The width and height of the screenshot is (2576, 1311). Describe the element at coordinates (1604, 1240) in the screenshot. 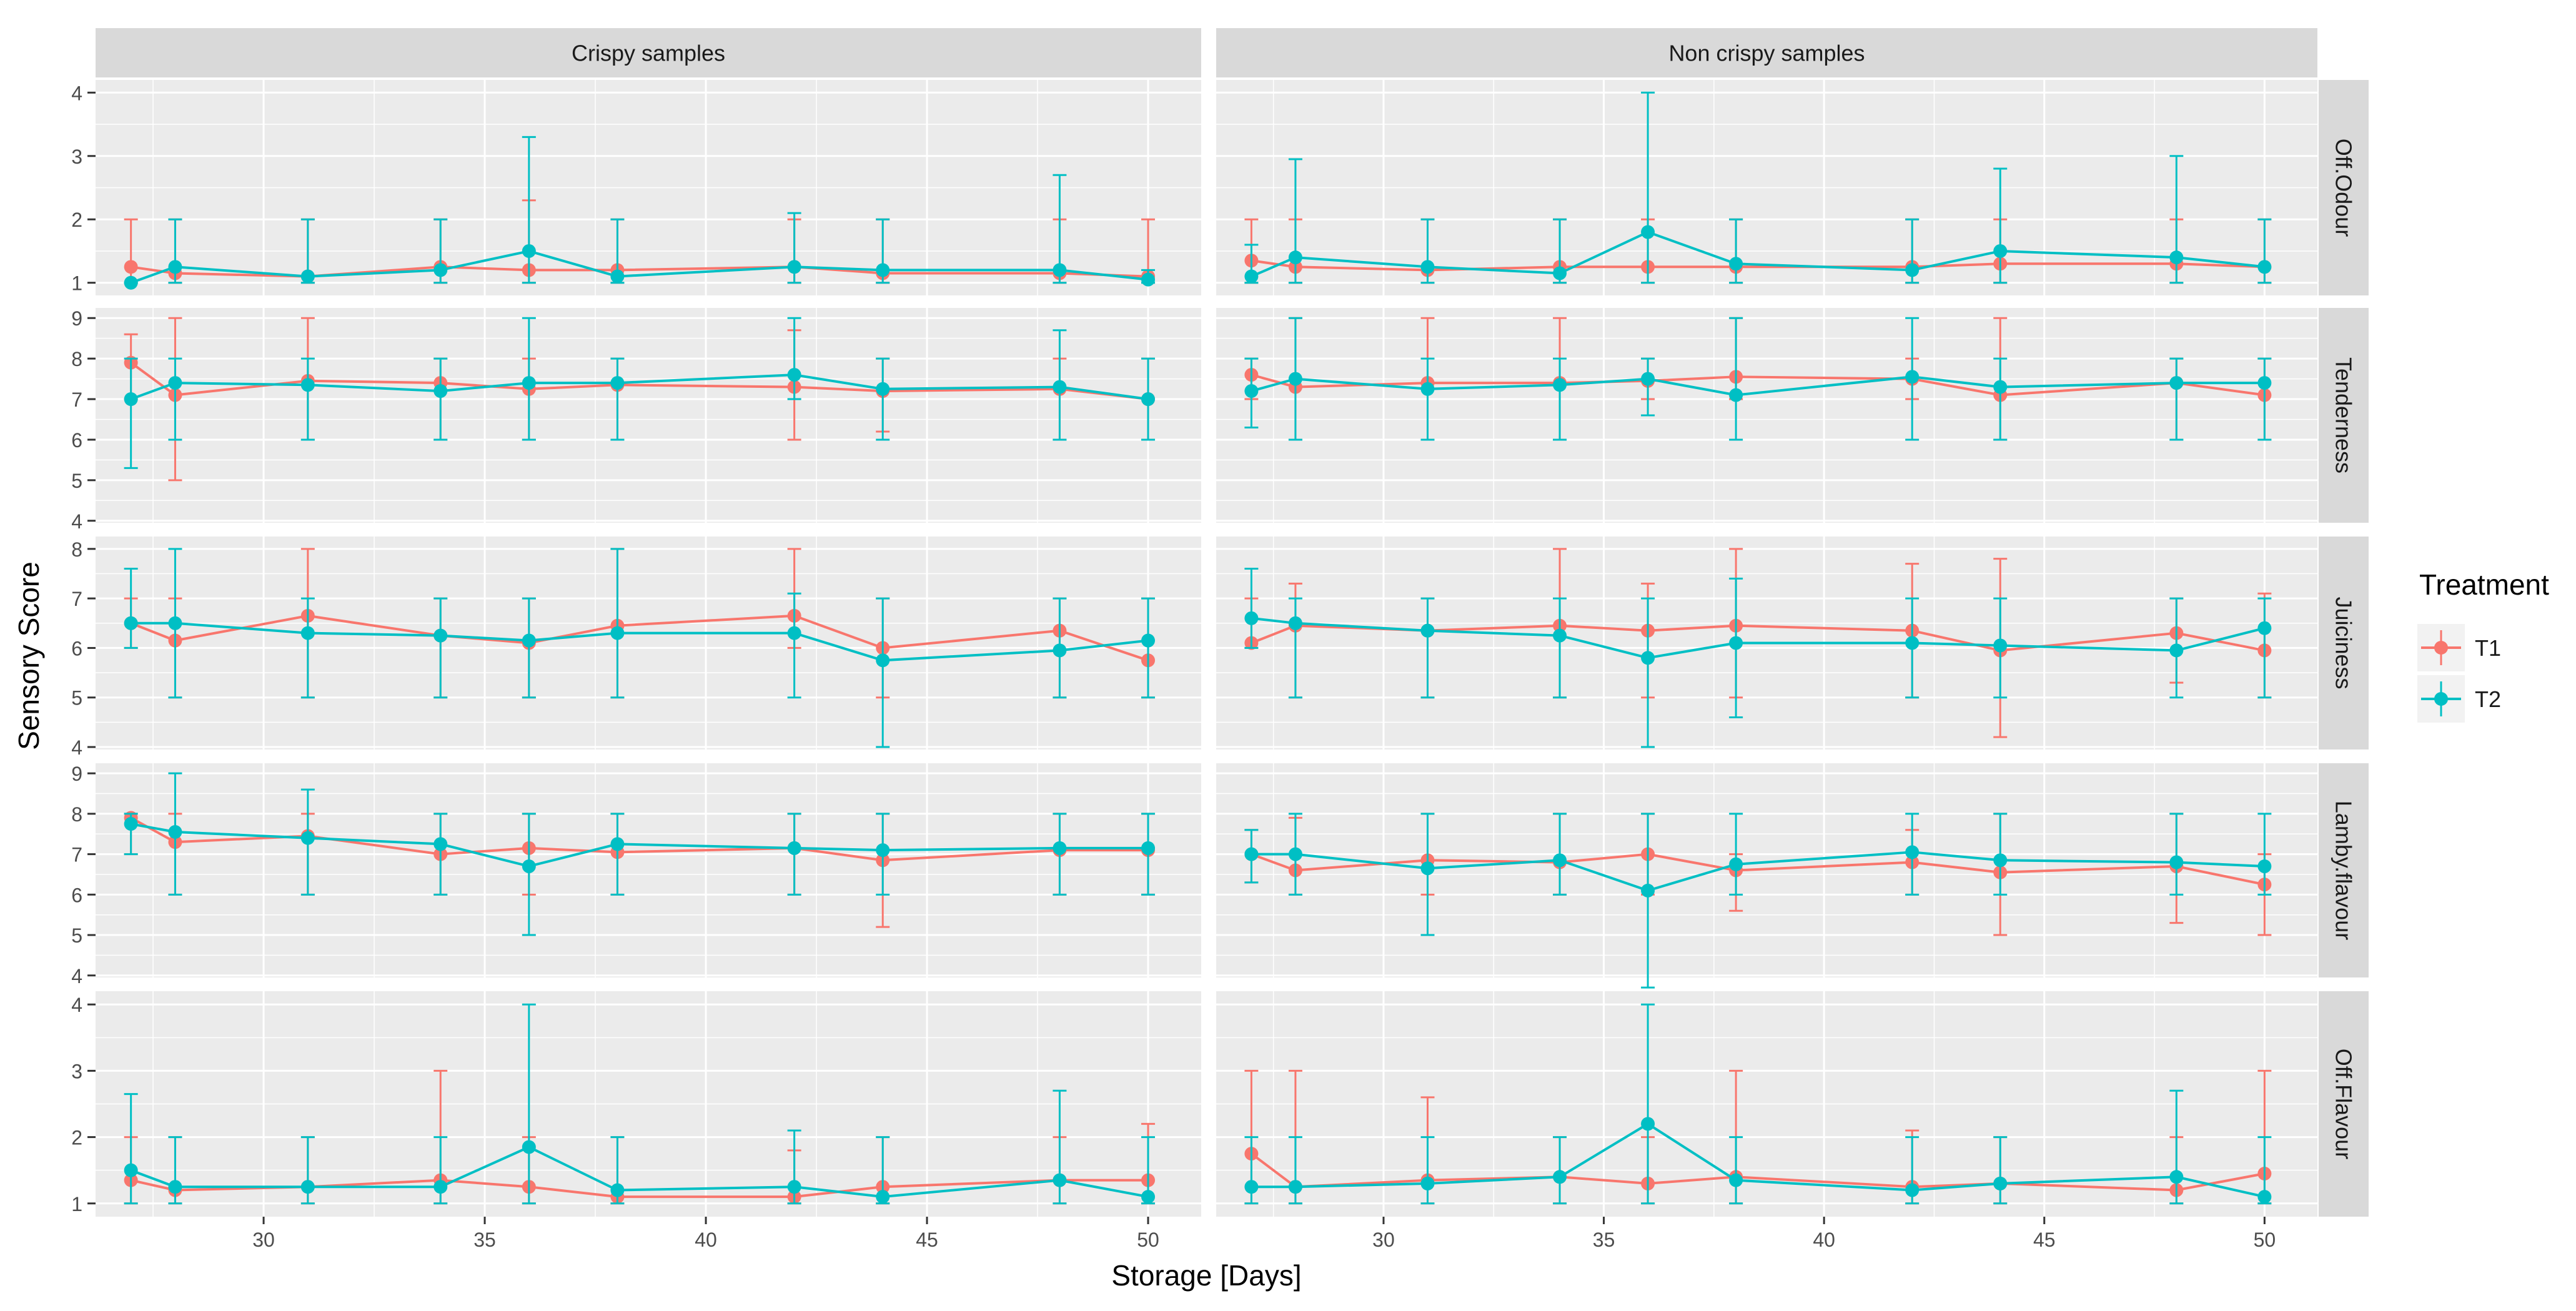

I see `x-tick-label: 35` at that location.